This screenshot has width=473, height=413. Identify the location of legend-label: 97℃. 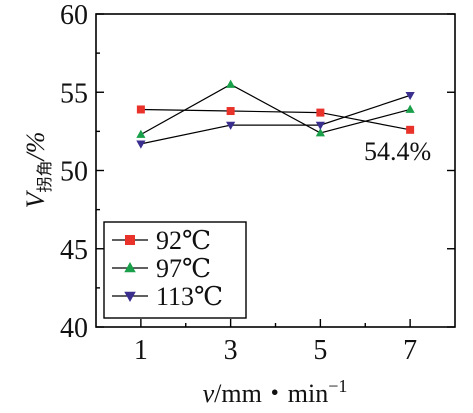
(183, 268).